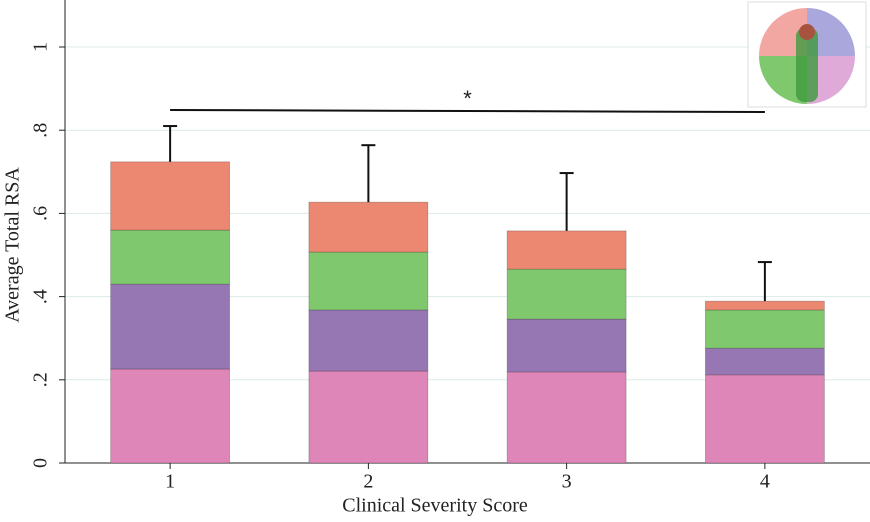  Describe the element at coordinates (807, 32) in the screenshot. I see `inset-head` at that location.